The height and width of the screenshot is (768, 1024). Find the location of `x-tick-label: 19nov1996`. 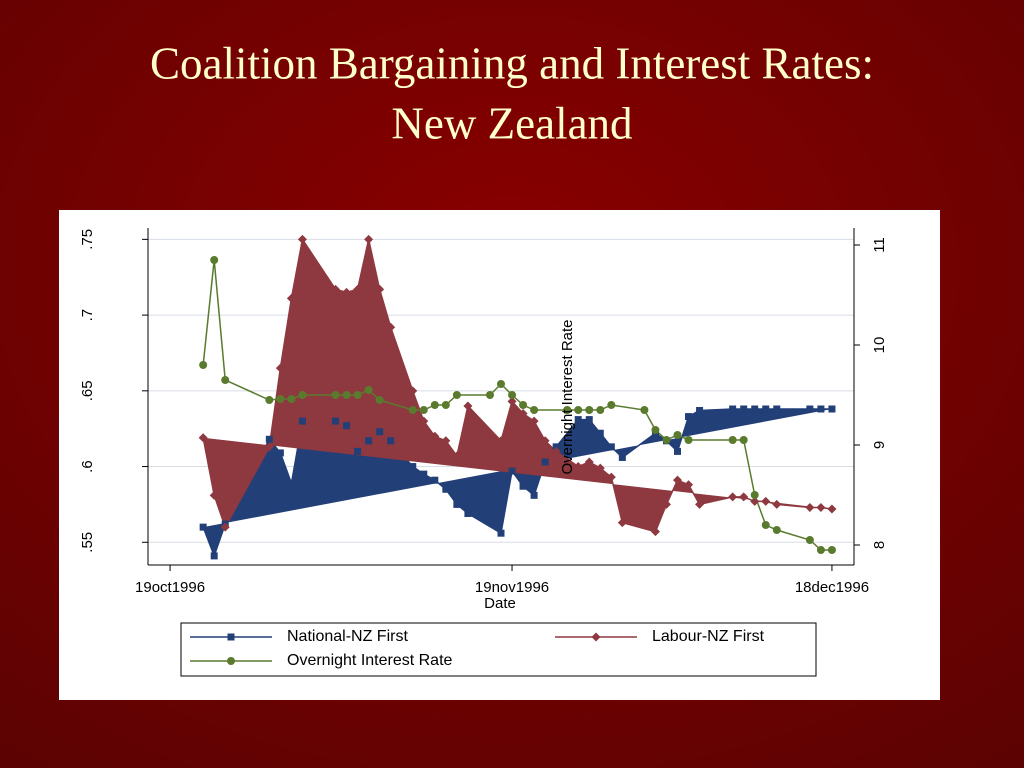

x-tick-label: 19nov1996 is located at coordinates (512, 587).